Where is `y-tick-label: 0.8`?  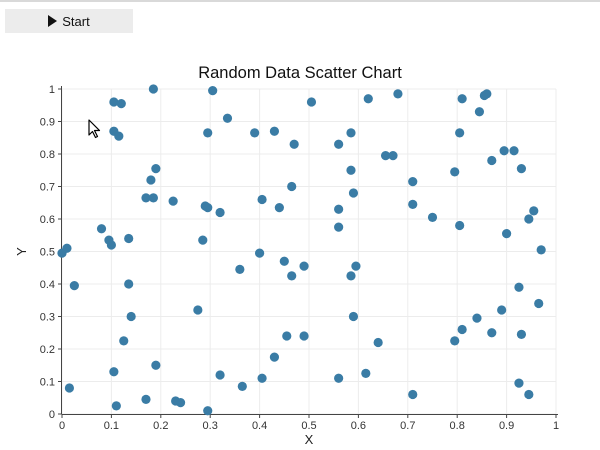 y-tick-label: 0.8 is located at coordinates (47, 155).